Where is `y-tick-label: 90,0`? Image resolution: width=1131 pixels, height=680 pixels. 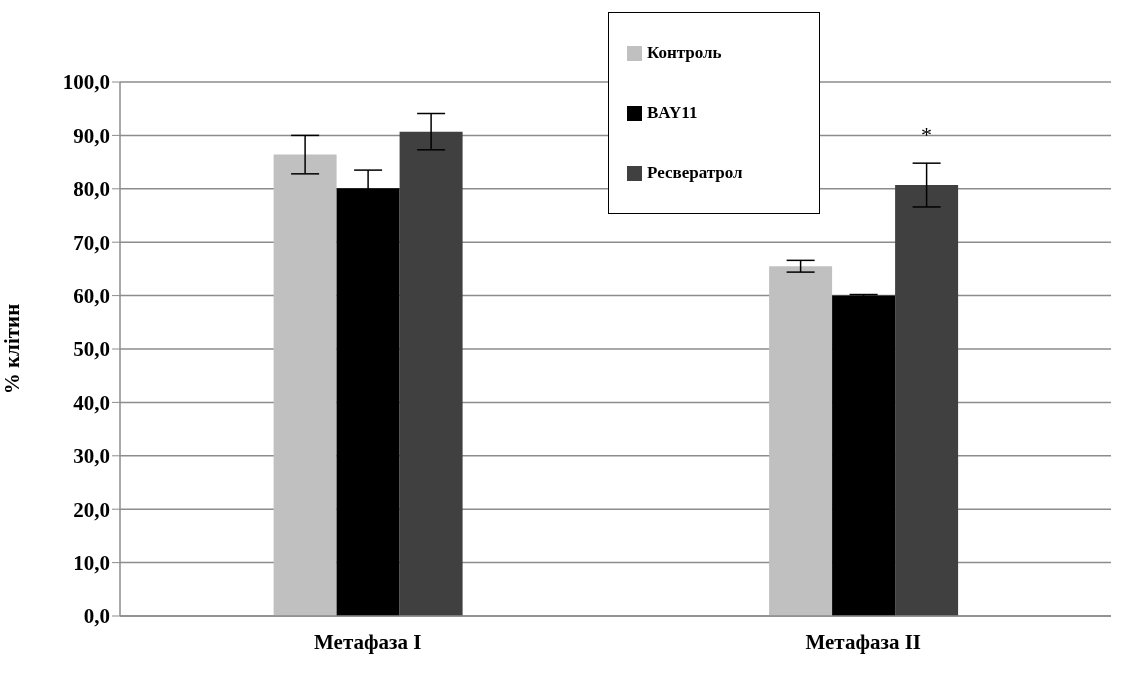 y-tick-label: 90,0 is located at coordinates (91, 135).